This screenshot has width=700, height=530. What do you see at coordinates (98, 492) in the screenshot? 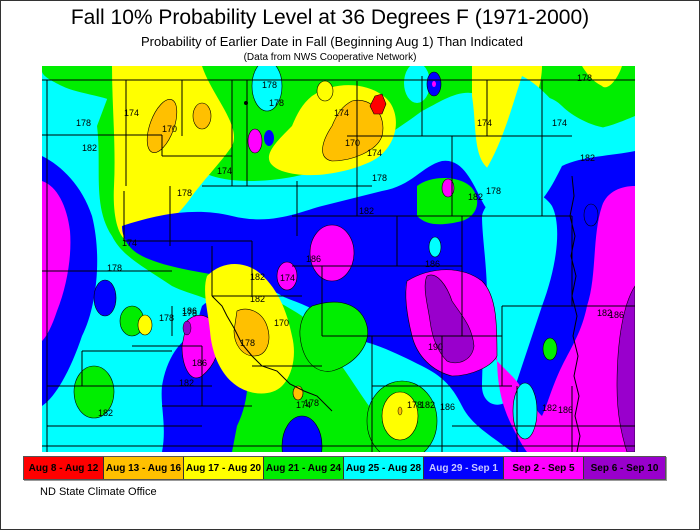
I see `credit-text: ND State Climate Office` at bounding box center [98, 492].